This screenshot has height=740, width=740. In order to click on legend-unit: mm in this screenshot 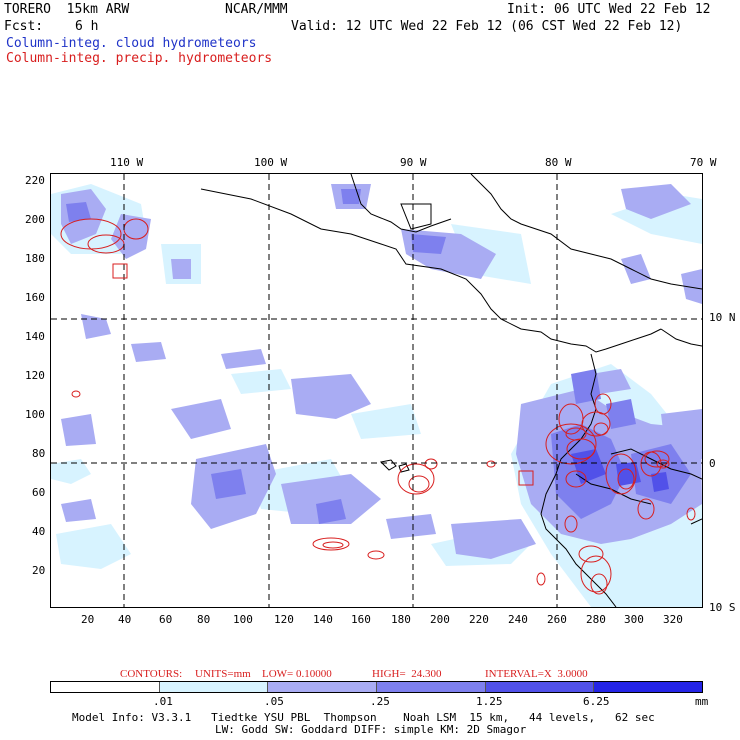, I will do `click(702, 701)`.